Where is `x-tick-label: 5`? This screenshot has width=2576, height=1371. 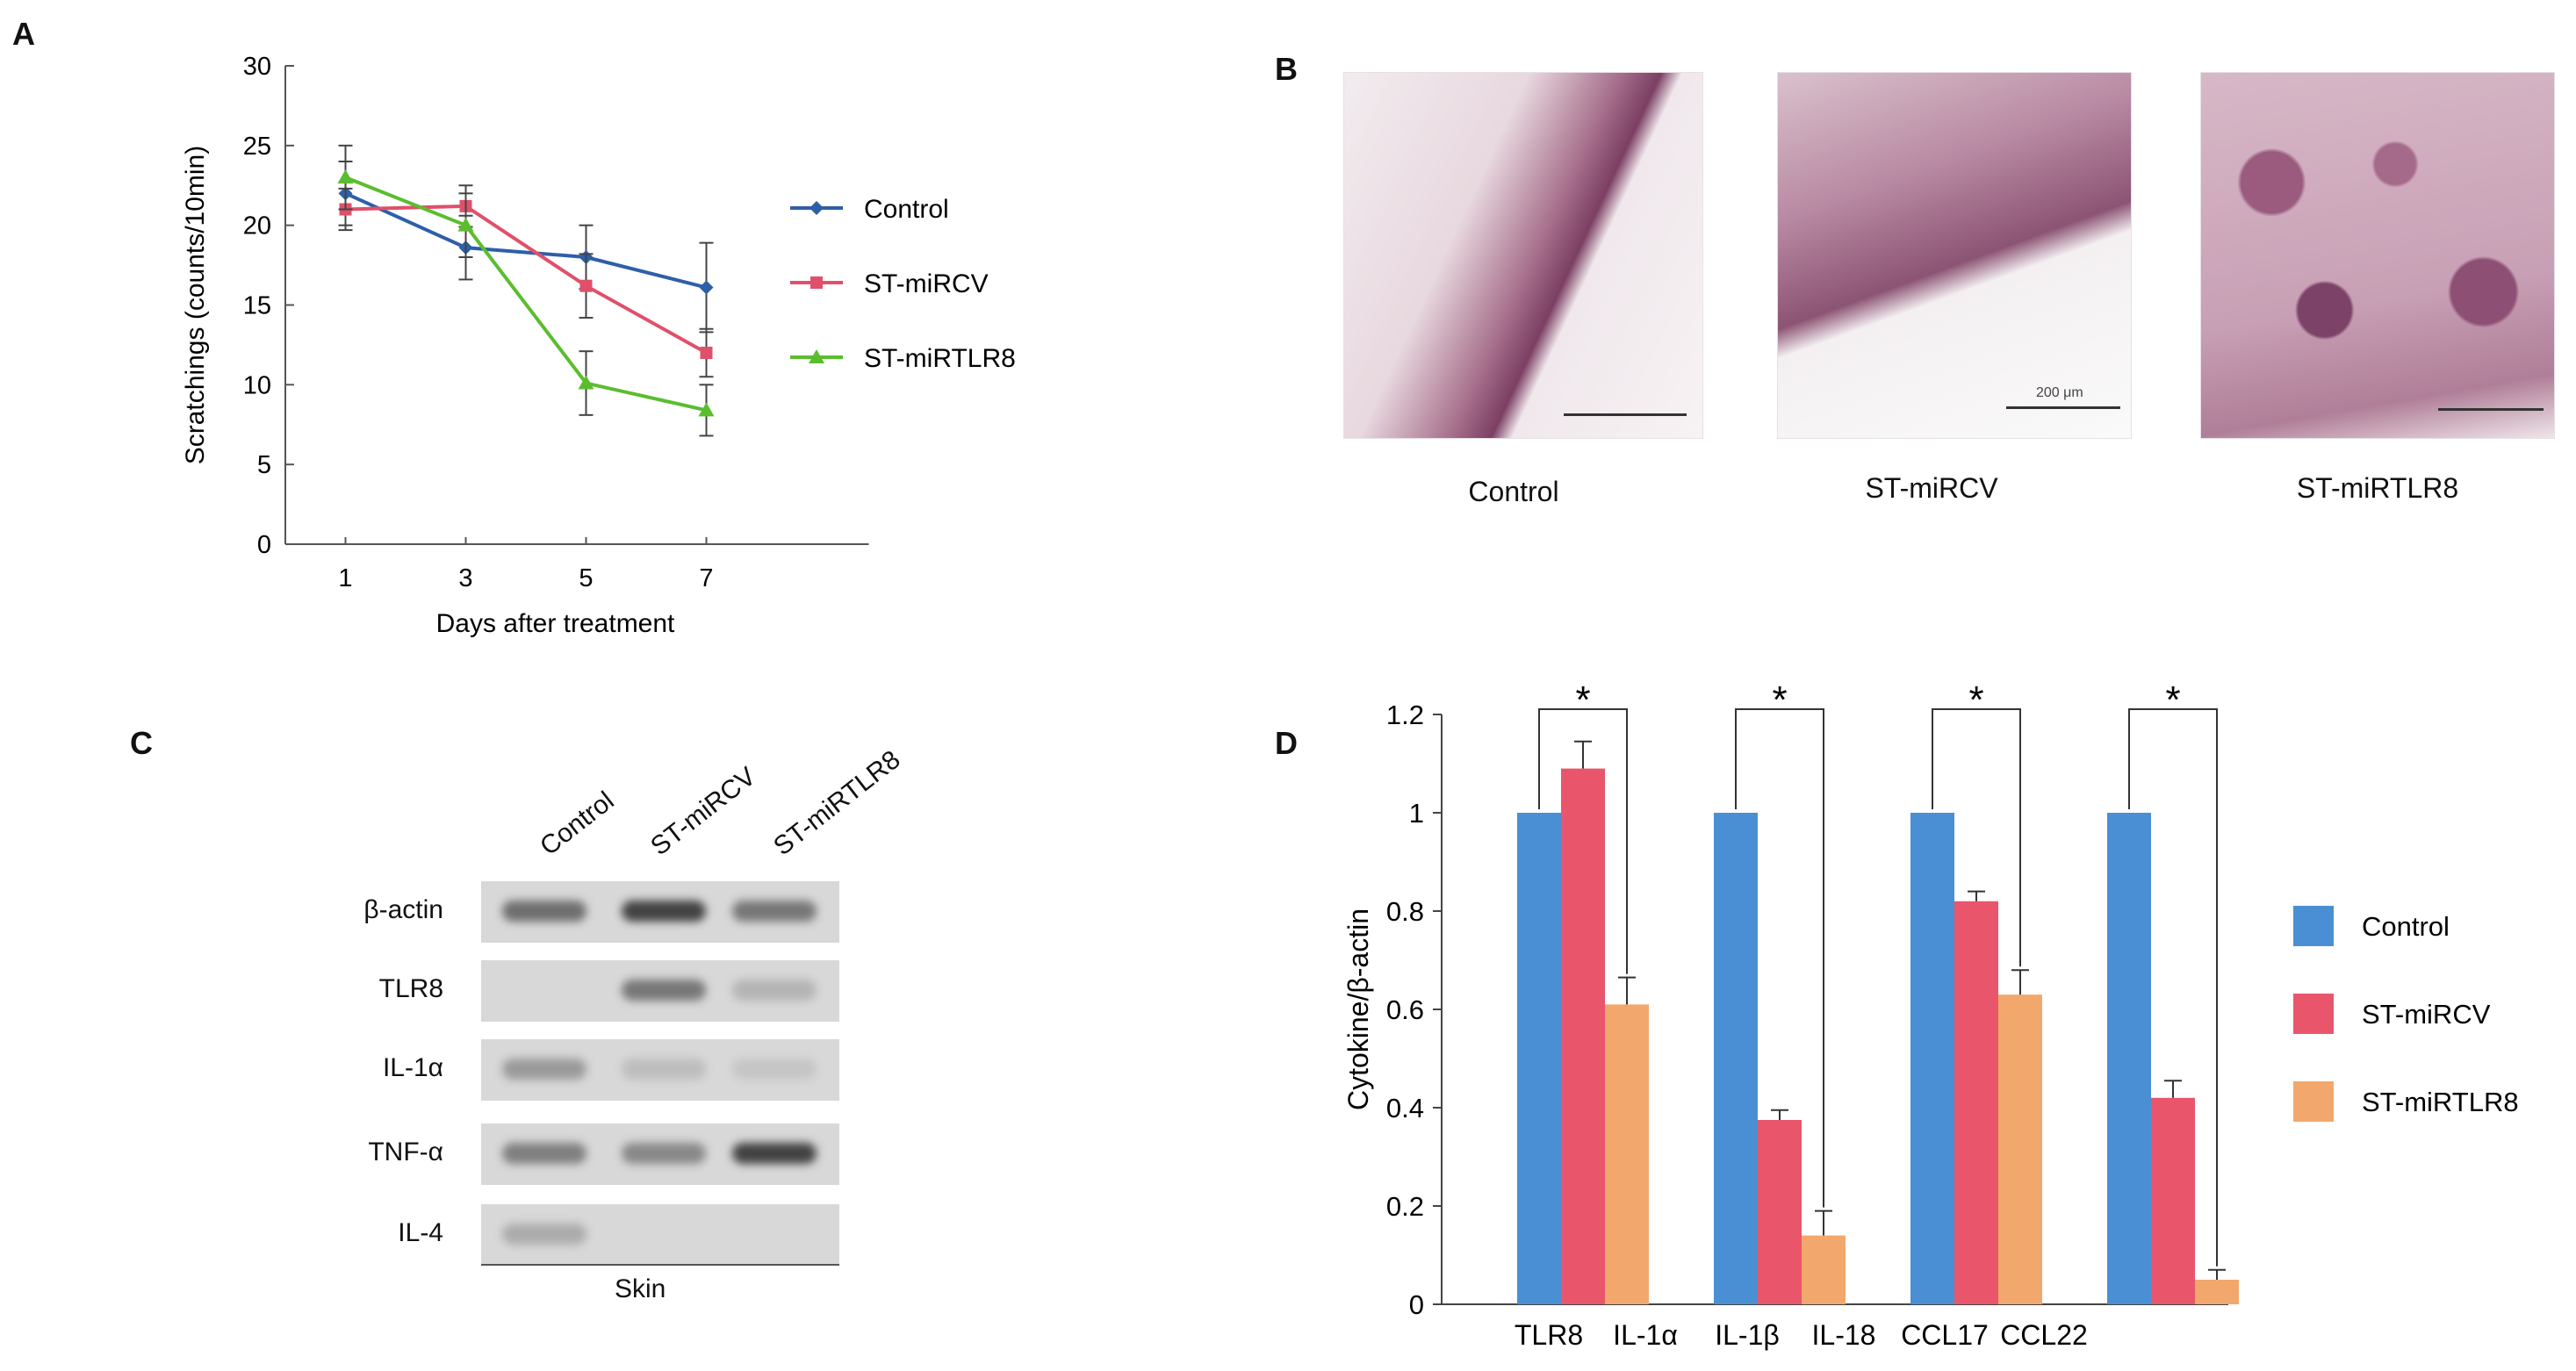 x-tick-label: 5 is located at coordinates (586, 578).